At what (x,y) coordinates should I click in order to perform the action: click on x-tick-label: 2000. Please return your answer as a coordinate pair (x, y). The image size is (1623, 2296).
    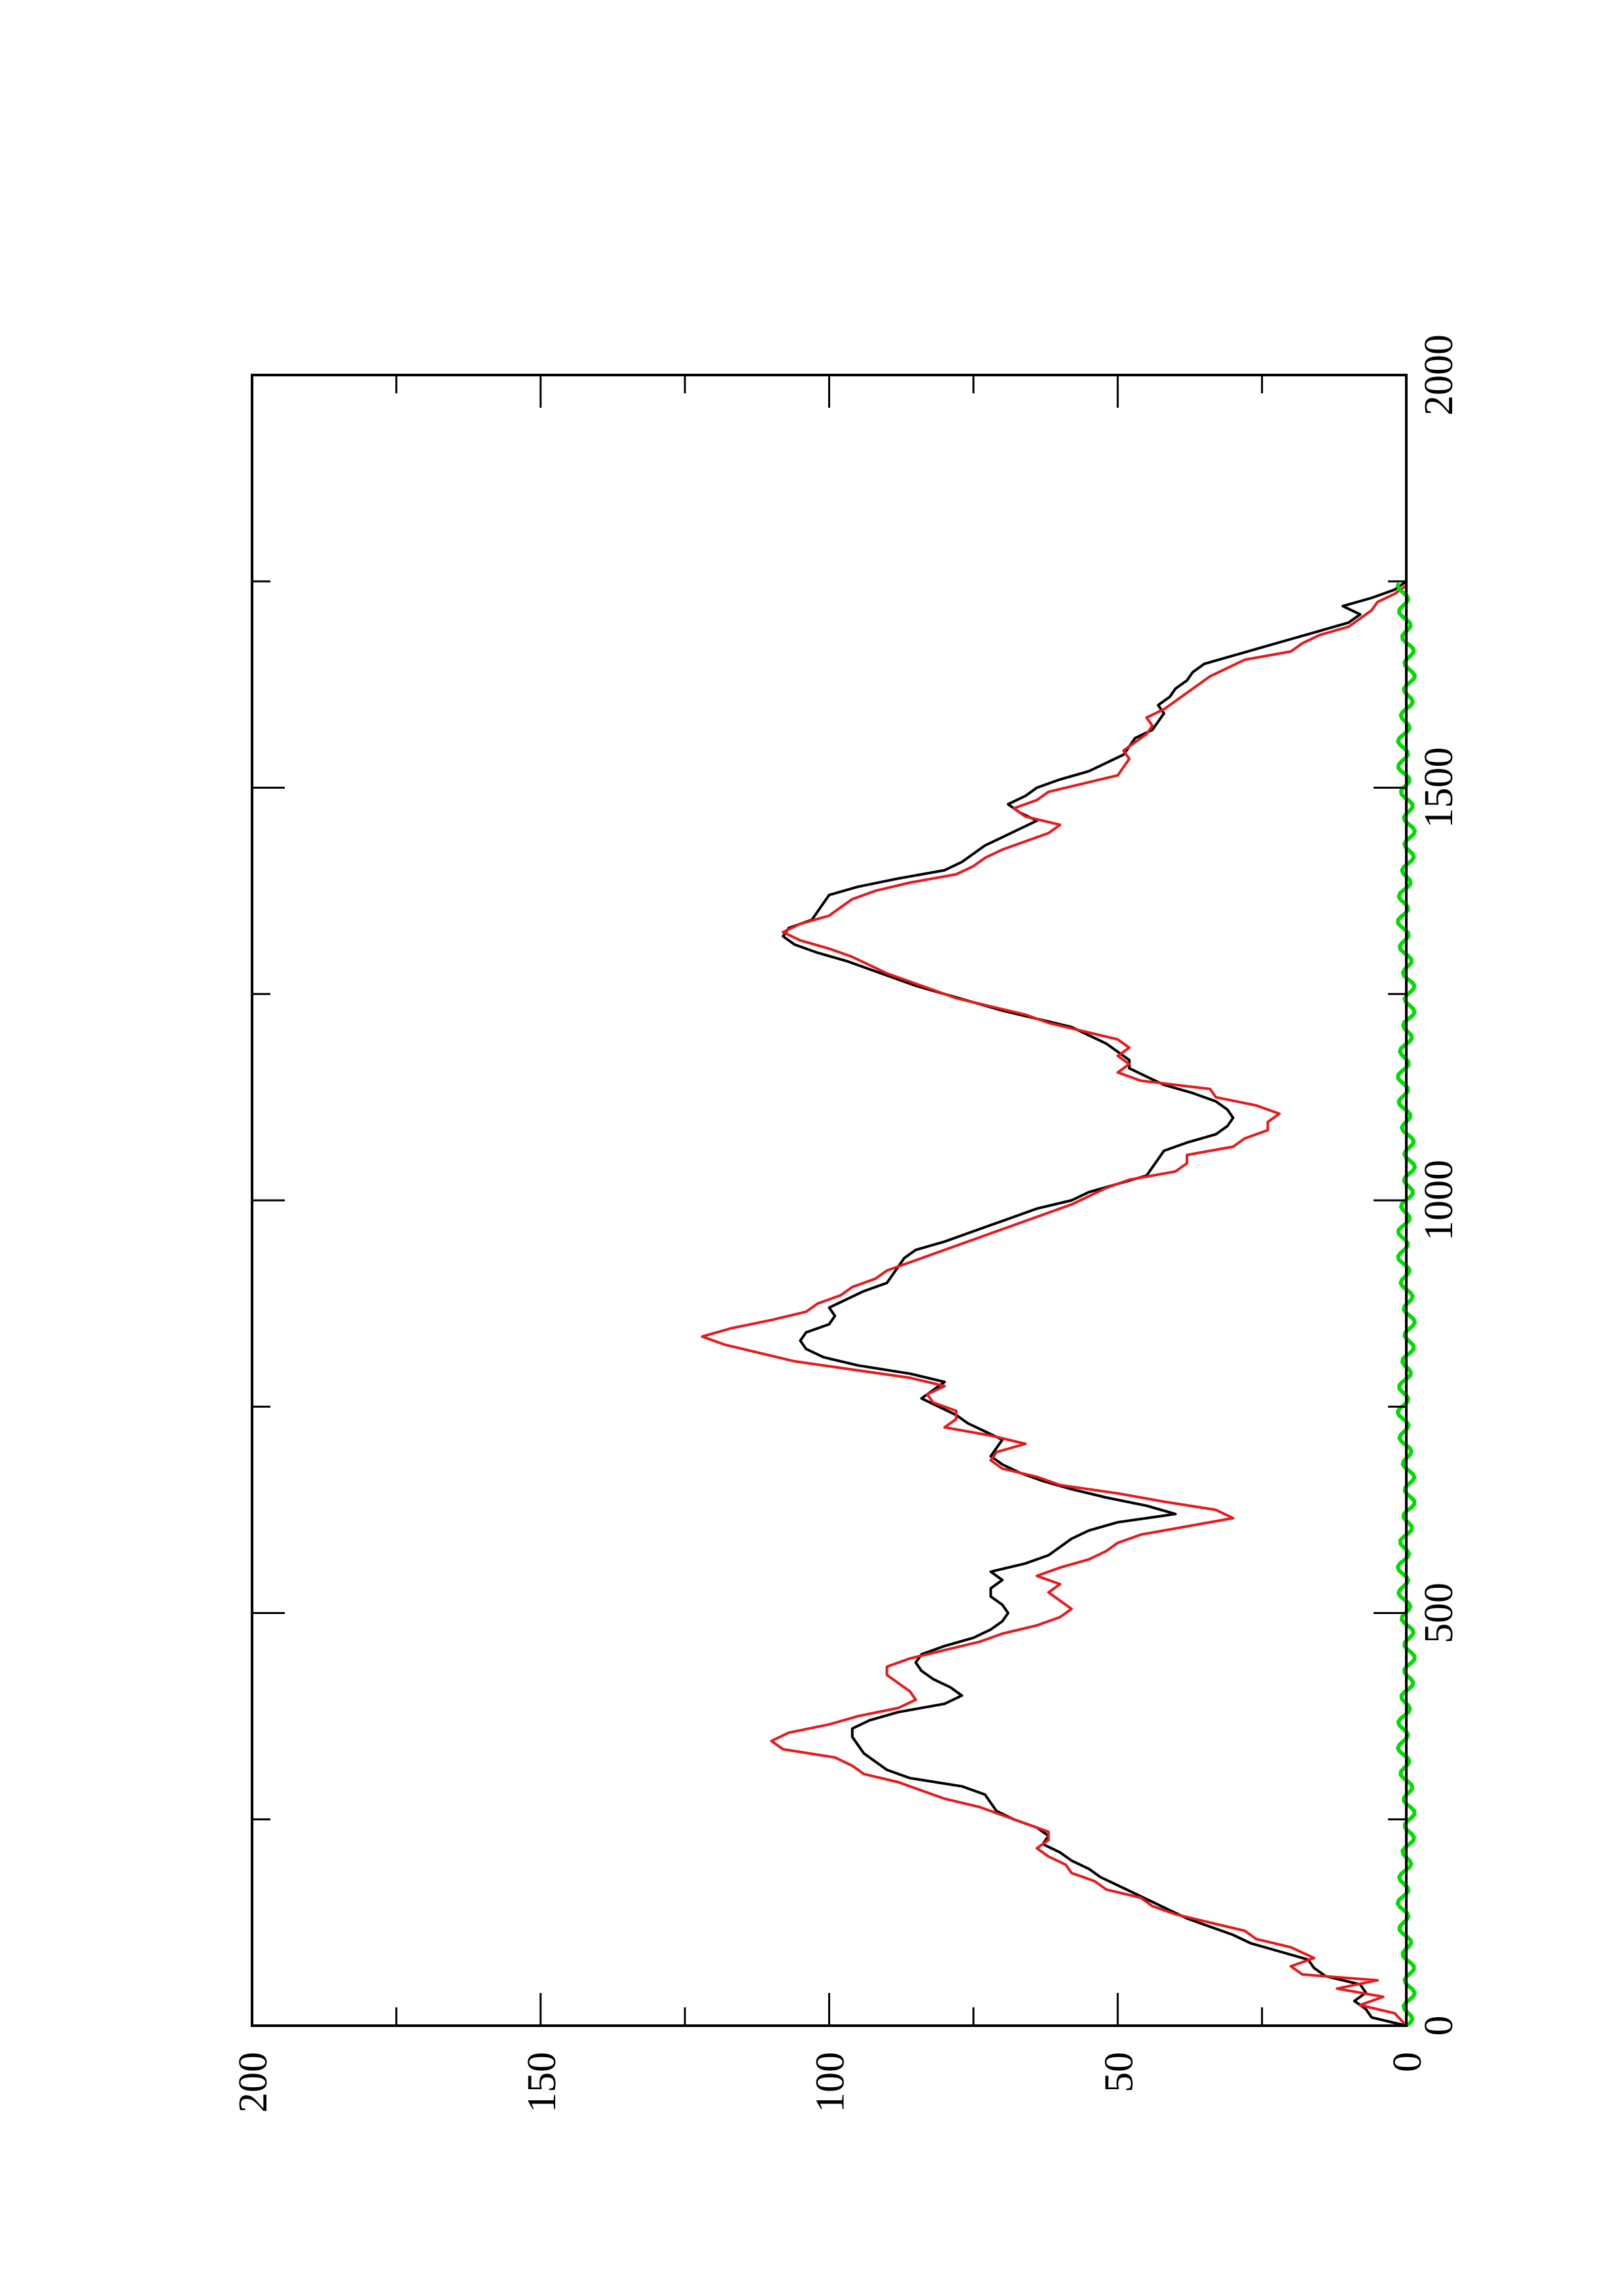
    Looking at the image, I should click on (1439, 375).